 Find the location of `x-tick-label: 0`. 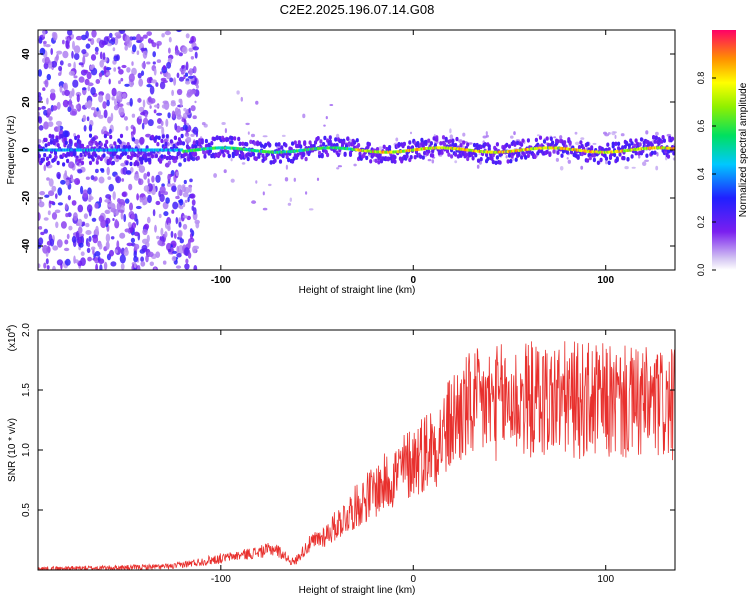

x-tick-label: 0 is located at coordinates (413, 579).